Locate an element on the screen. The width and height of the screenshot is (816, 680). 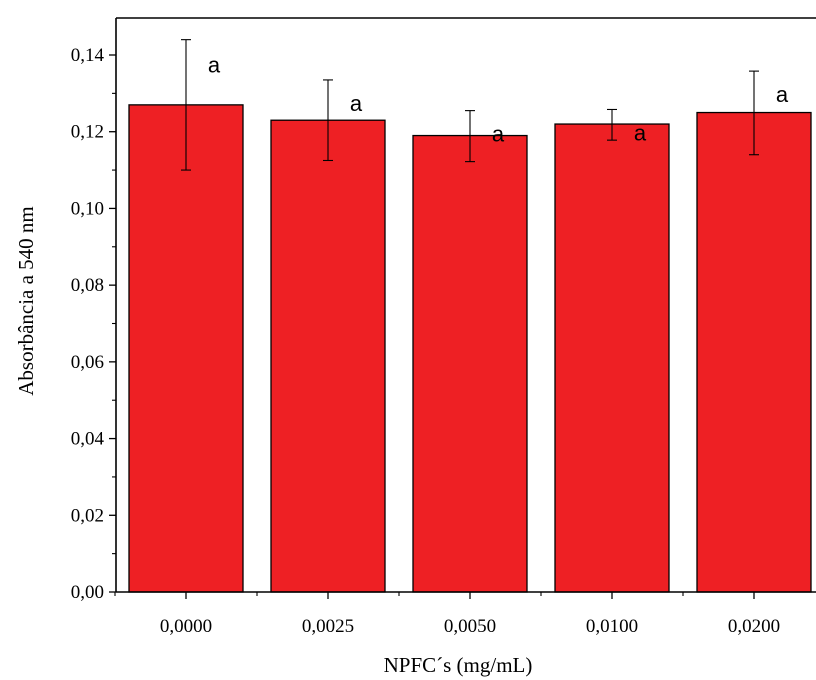
significance-label-2: a is located at coordinates (498, 134).